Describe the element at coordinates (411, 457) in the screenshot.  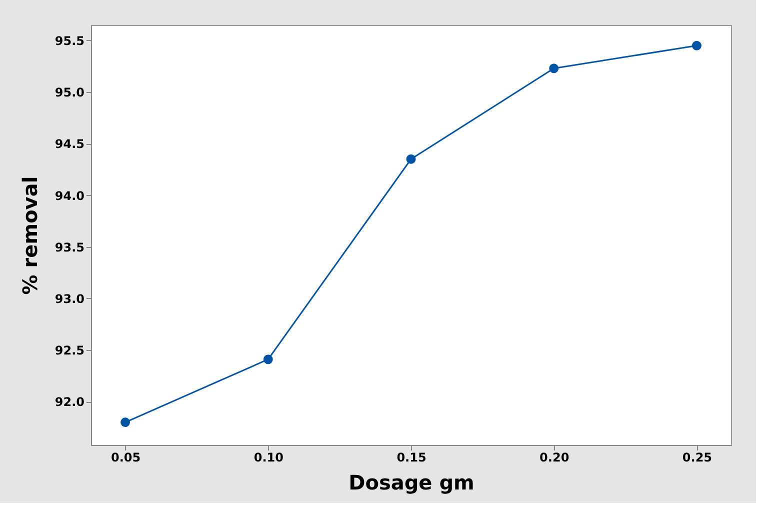
I see `x-tick-label: 0.15` at that location.